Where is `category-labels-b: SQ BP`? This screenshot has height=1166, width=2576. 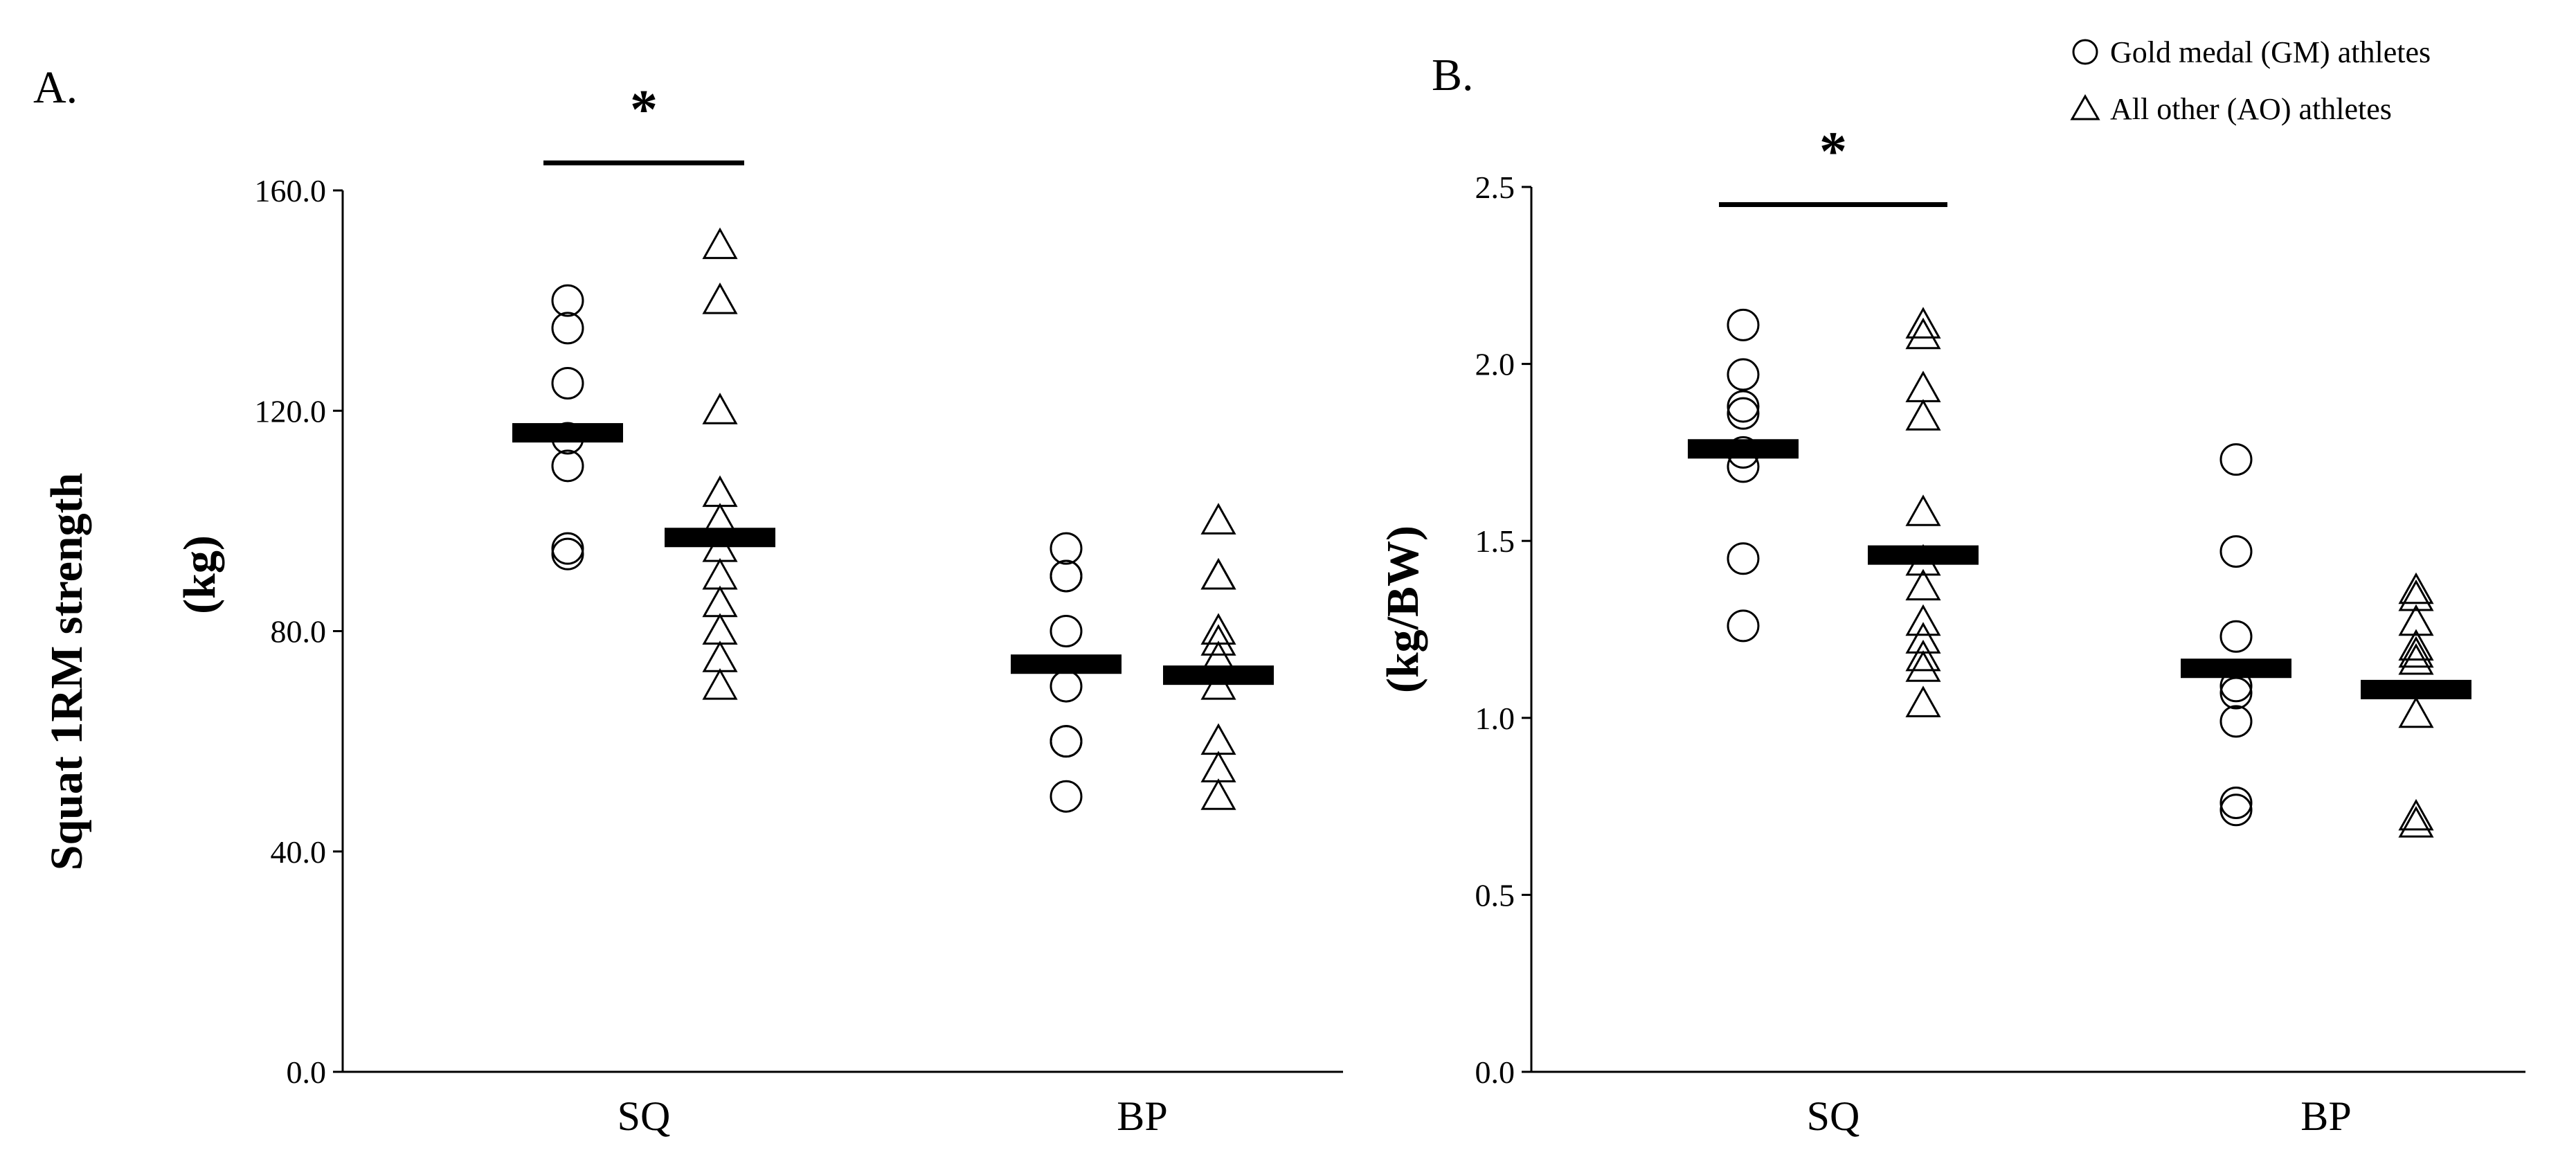 category-labels-b: SQ BP is located at coordinates (2079, 1116).